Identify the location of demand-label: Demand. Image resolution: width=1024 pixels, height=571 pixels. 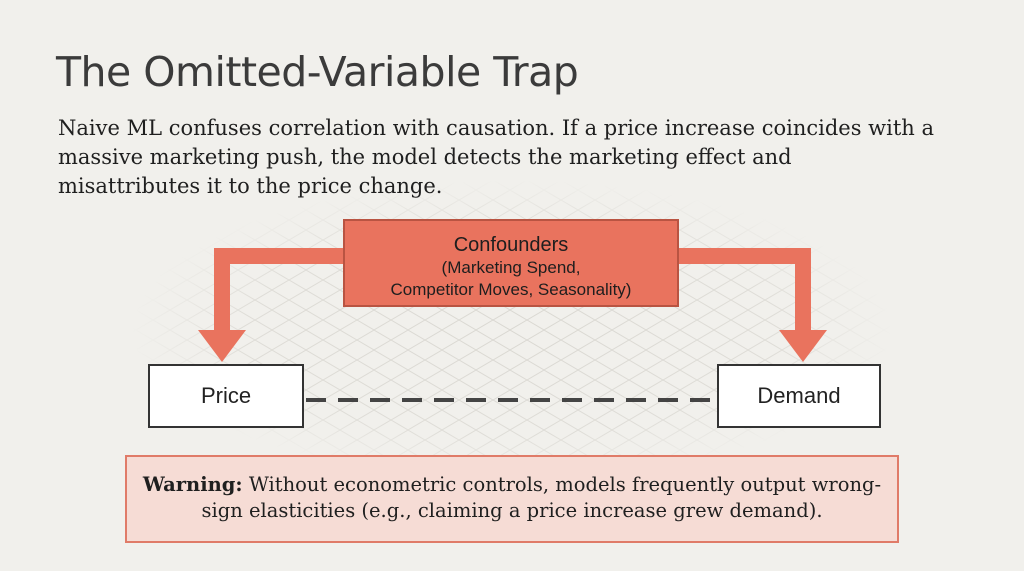
(799, 395).